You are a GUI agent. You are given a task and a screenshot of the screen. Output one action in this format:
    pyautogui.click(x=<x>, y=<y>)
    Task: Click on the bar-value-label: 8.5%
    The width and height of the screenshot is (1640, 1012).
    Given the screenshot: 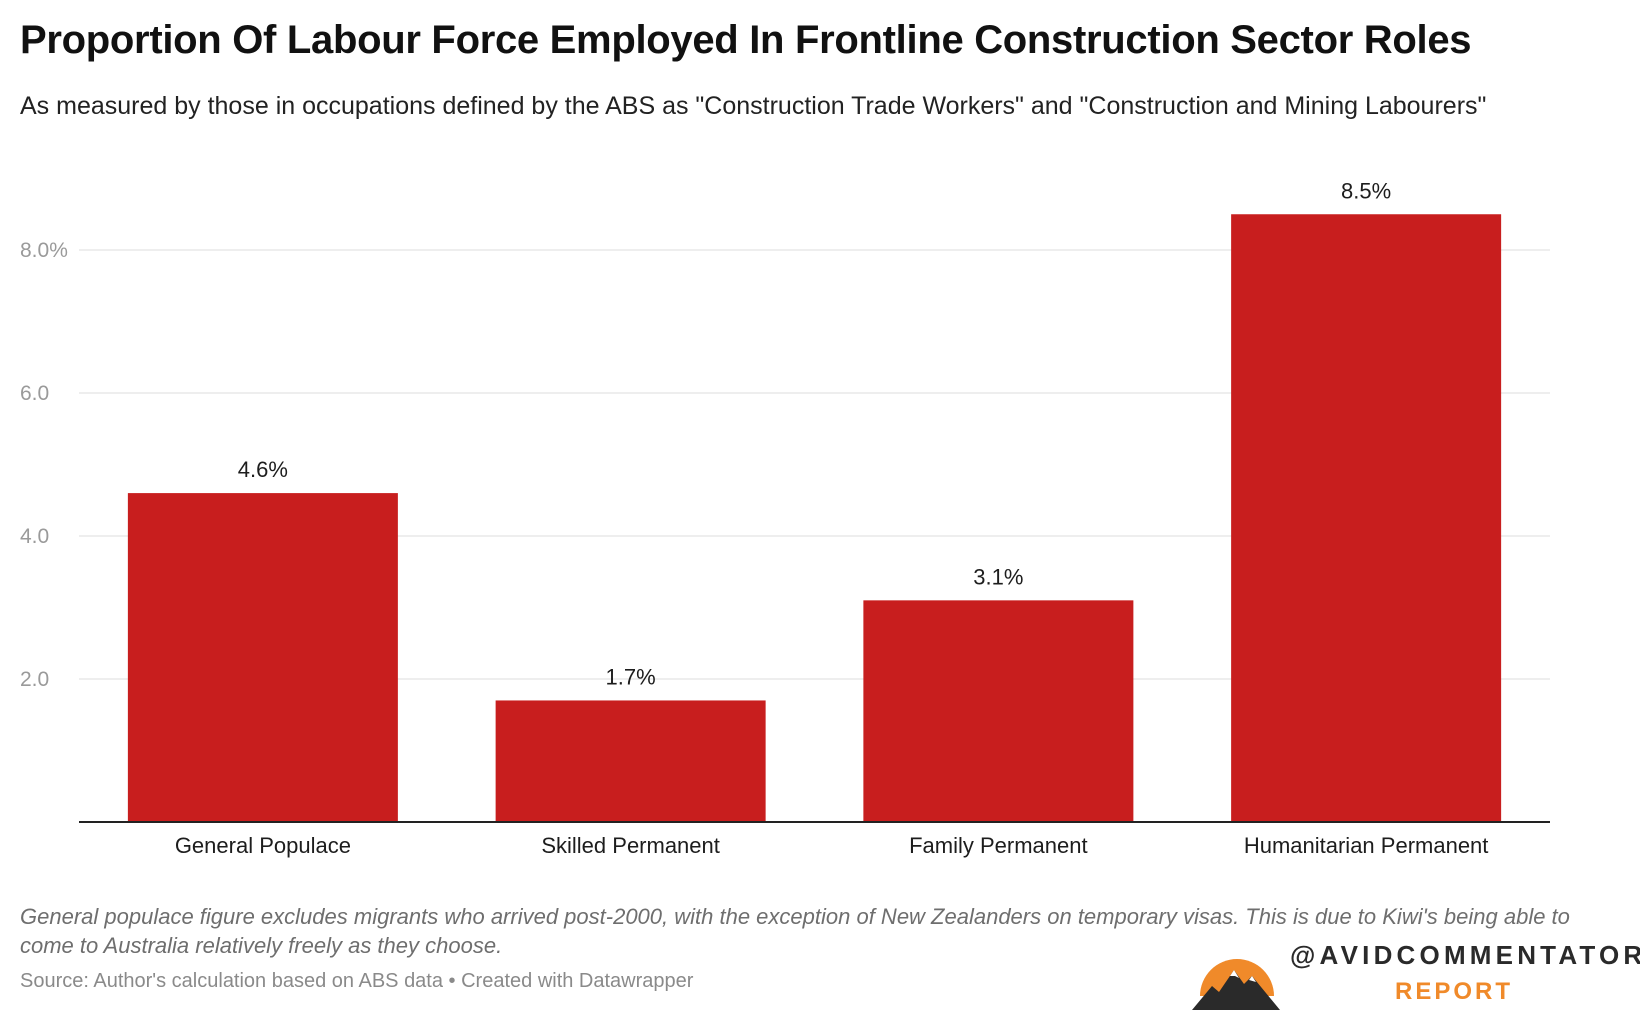 What is the action you would take?
    pyautogui.click(x=1366, y=190)
    